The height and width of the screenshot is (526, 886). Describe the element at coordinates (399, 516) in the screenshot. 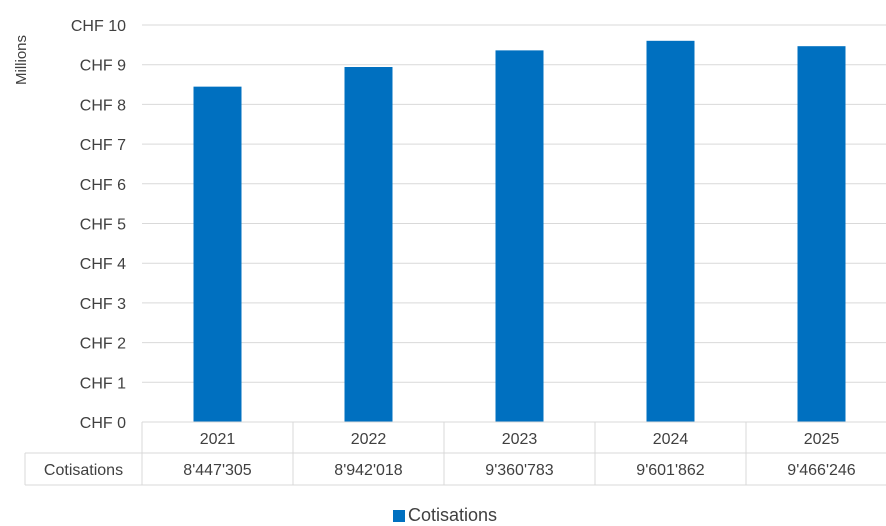

I see `legend-swatch` at that location.